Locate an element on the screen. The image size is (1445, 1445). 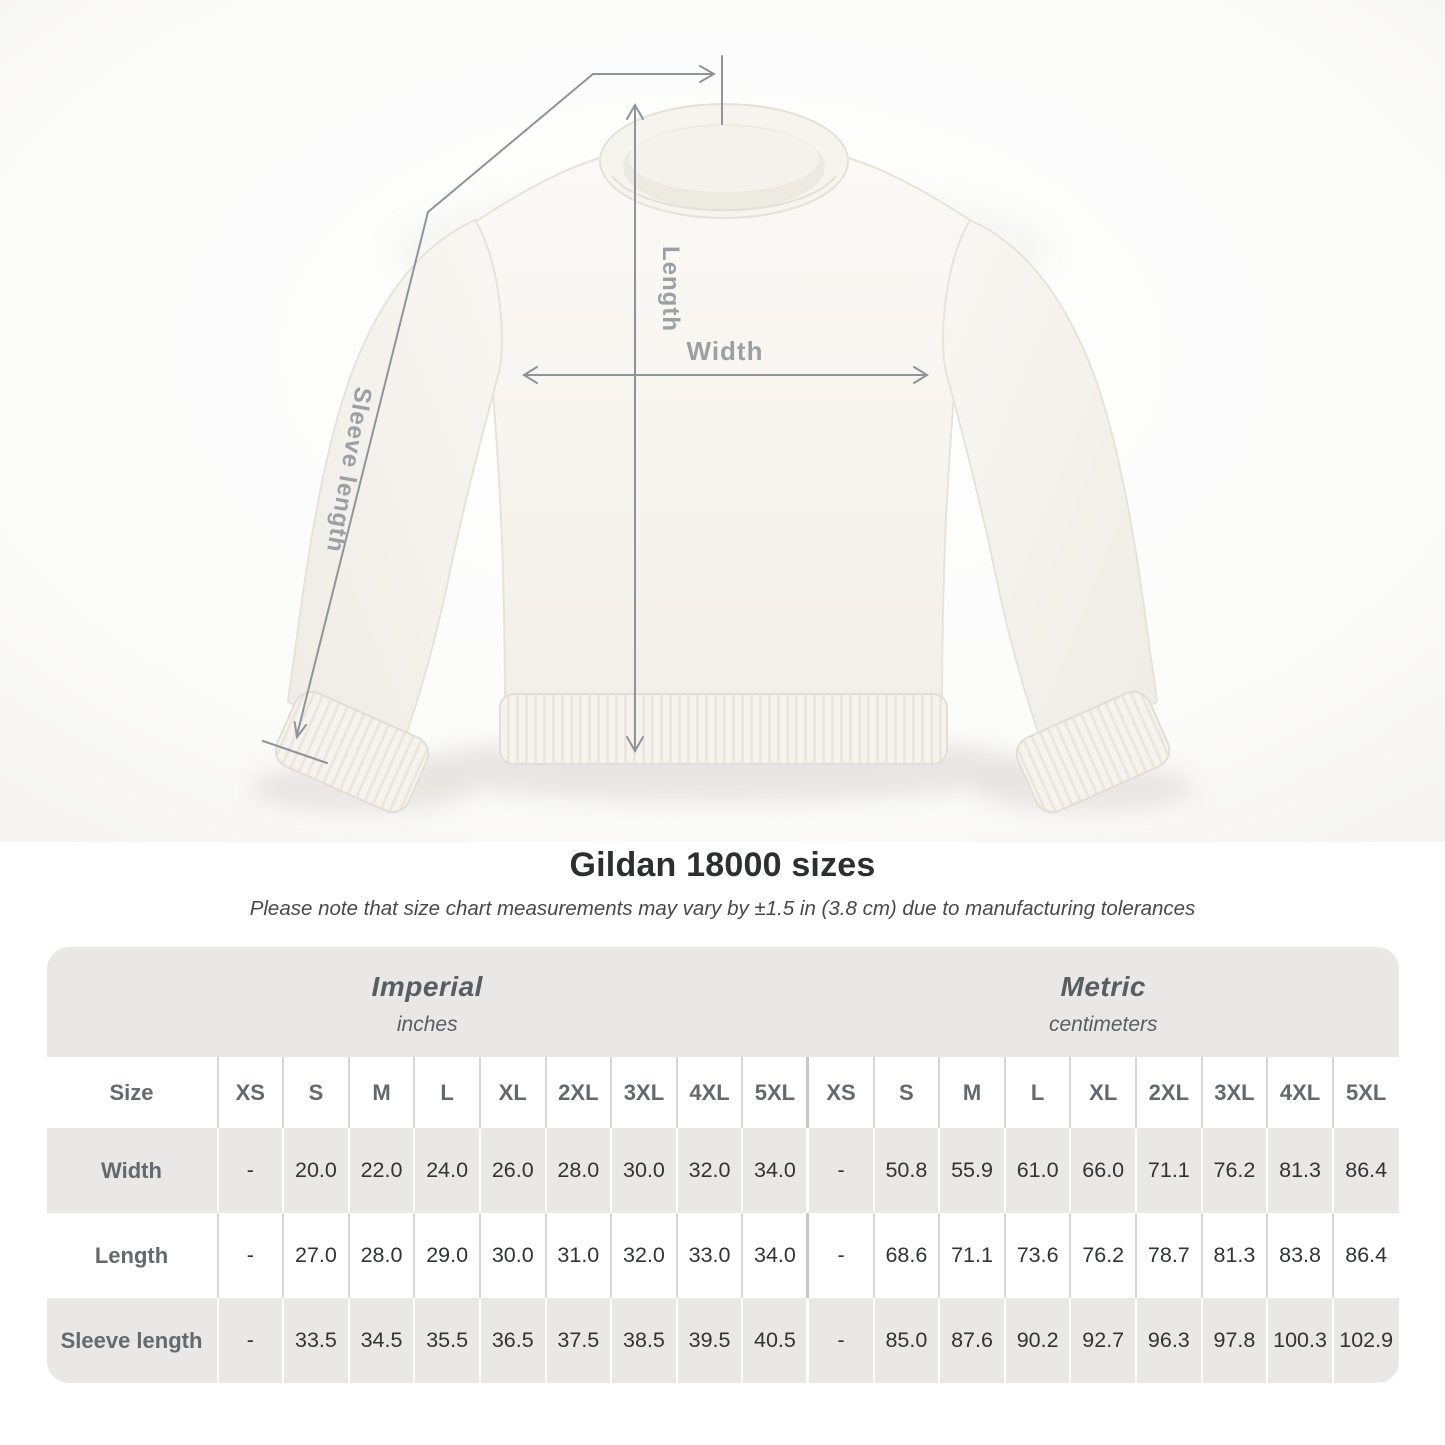
value-cell: 34.5 is located at coordinates (381, 1340).